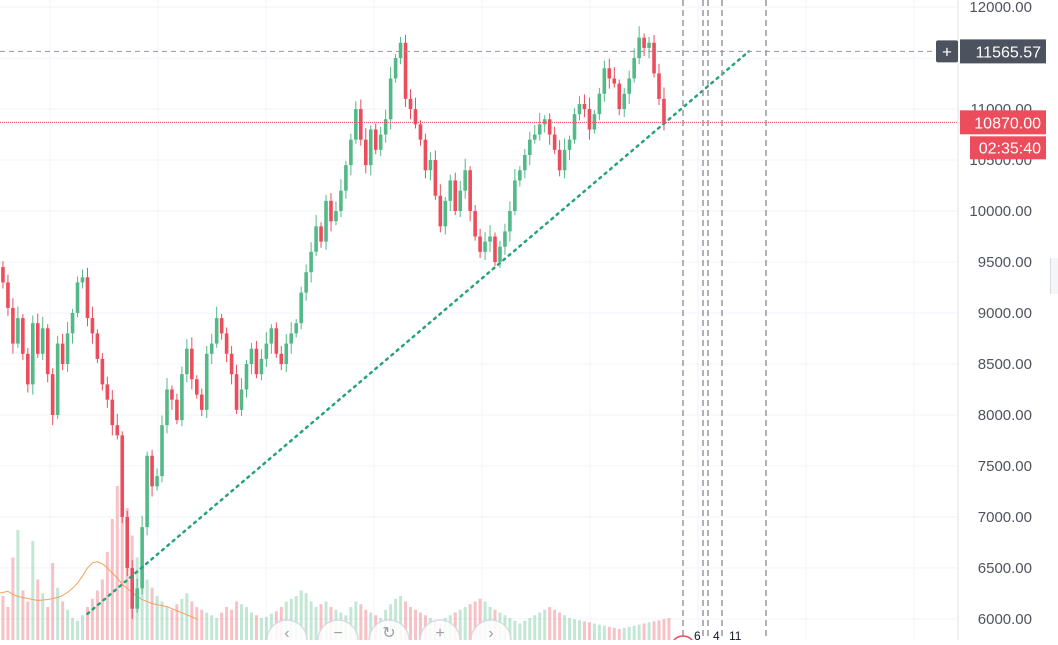  I want to click on price-tick-label: 9500.00, so click(1005, 262).